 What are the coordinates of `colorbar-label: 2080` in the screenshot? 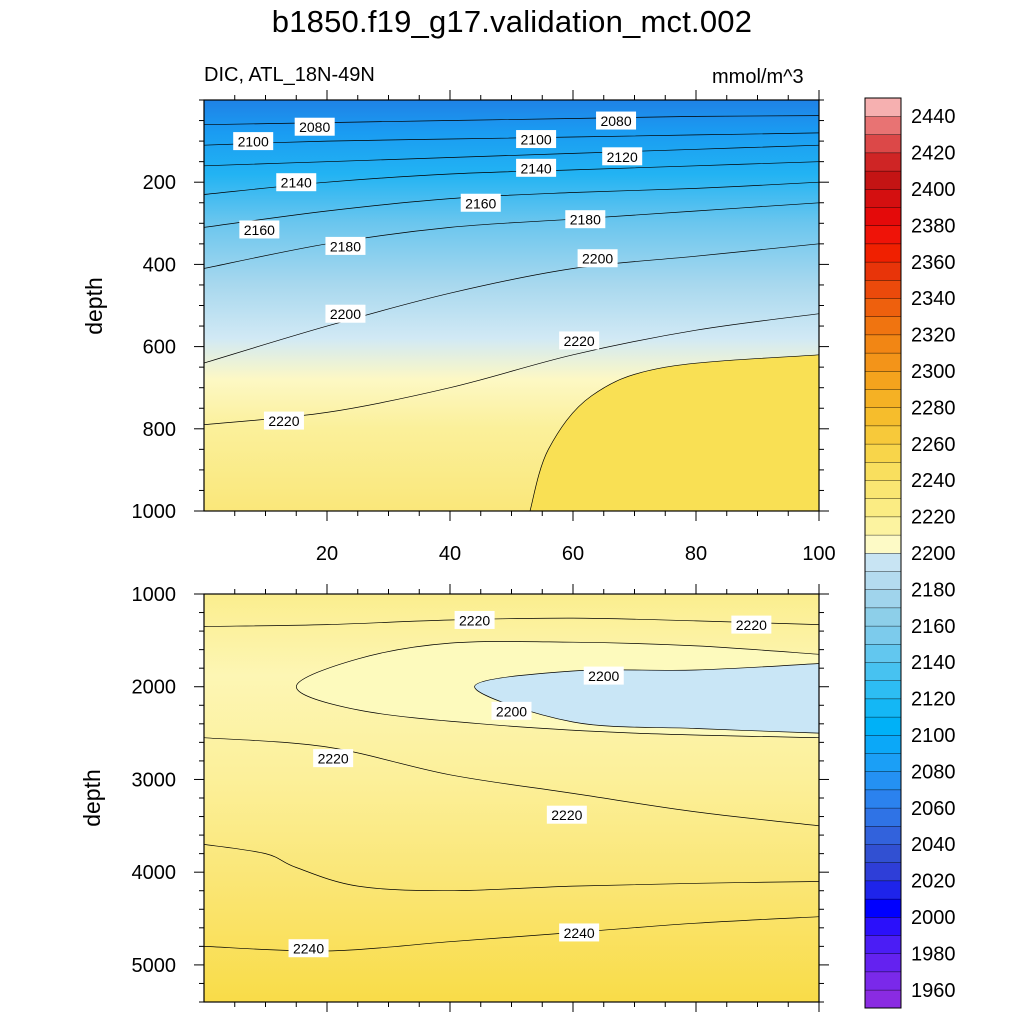 It's located at (933, 772).